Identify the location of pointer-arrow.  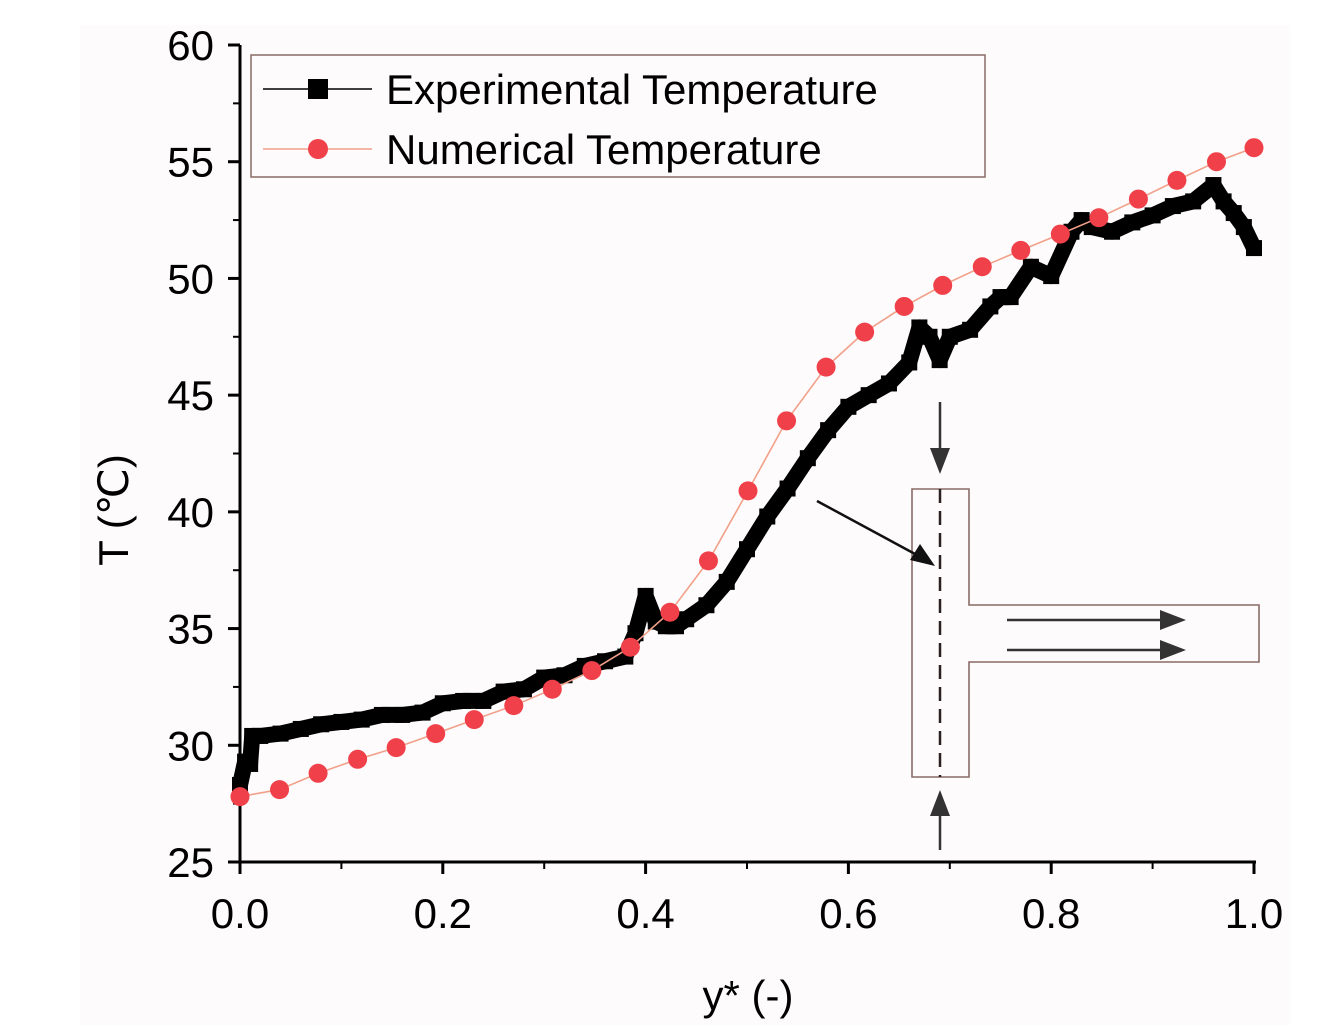
(872, 531).